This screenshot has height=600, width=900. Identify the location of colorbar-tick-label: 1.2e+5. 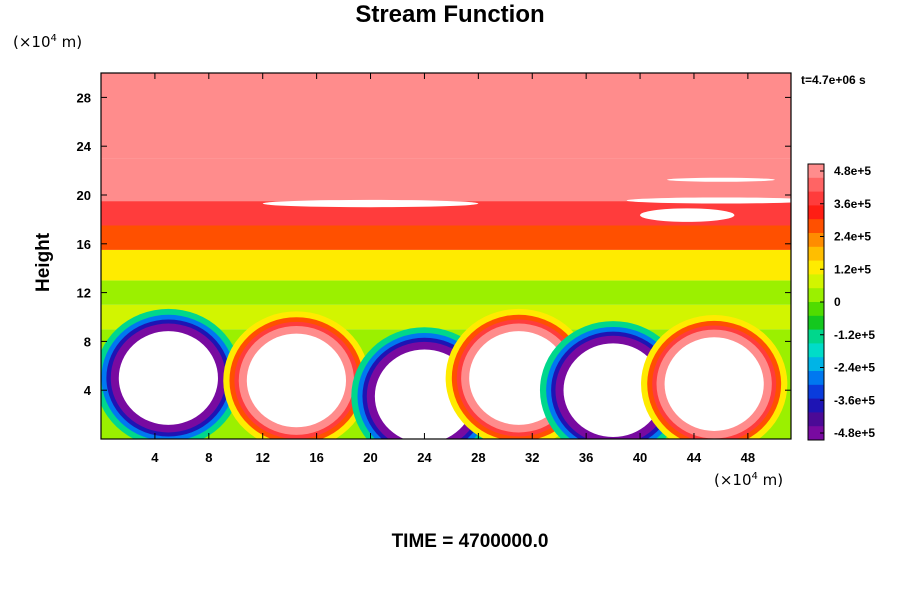
(852, 269).